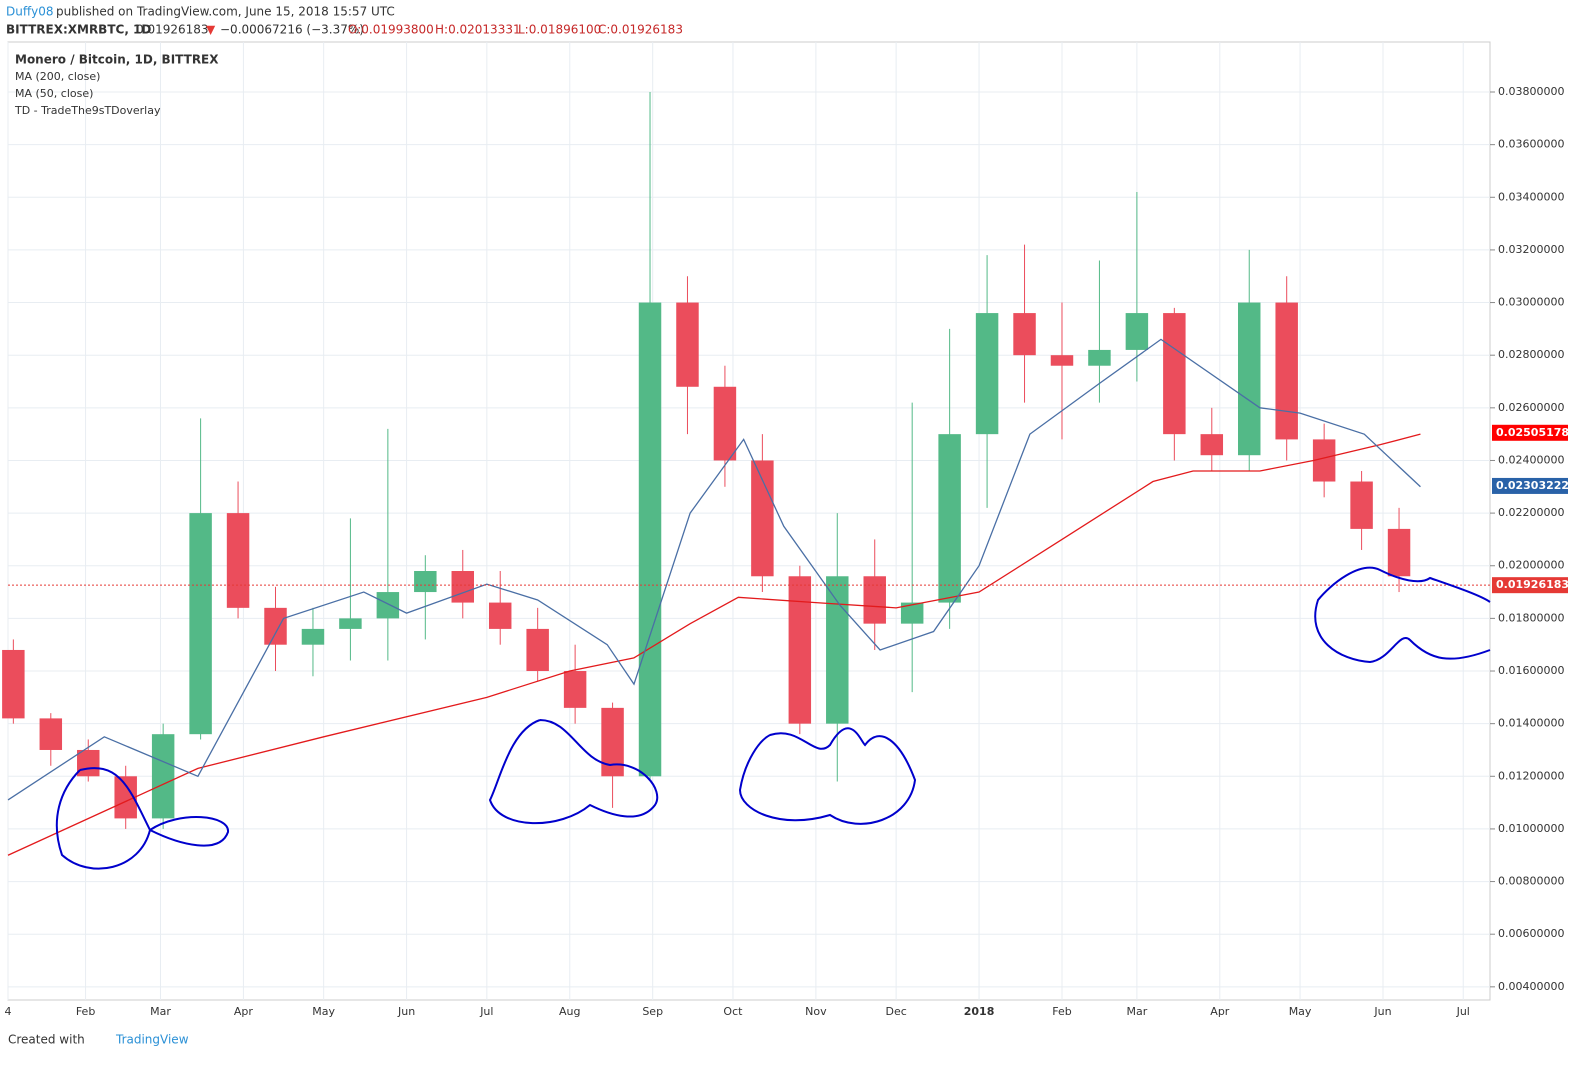  I want to click on y-tick-label: 0.02800000, so click(1531, 354).